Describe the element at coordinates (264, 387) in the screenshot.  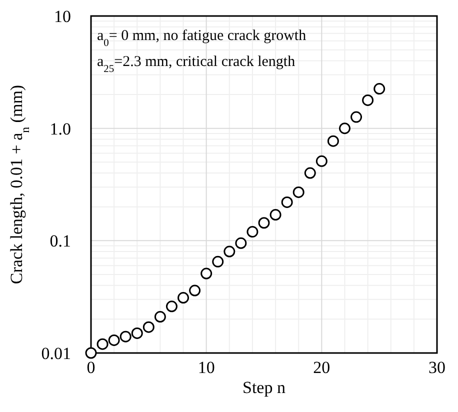
I see `x-axis-title: Step n` at that location.